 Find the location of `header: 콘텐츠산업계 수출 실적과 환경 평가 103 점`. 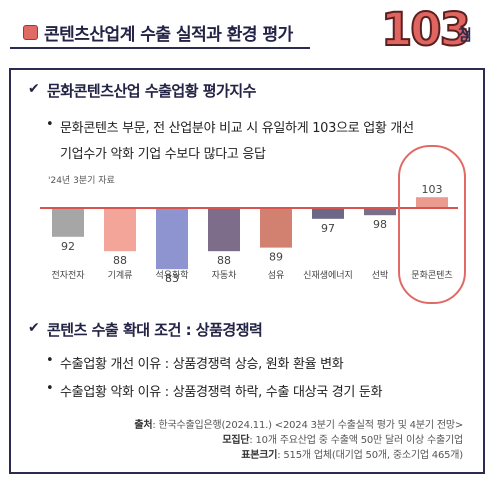

header: 콘텐츠산업계 수출 실적과 환경 평가 103 점 is located at coordinates (246, 30).